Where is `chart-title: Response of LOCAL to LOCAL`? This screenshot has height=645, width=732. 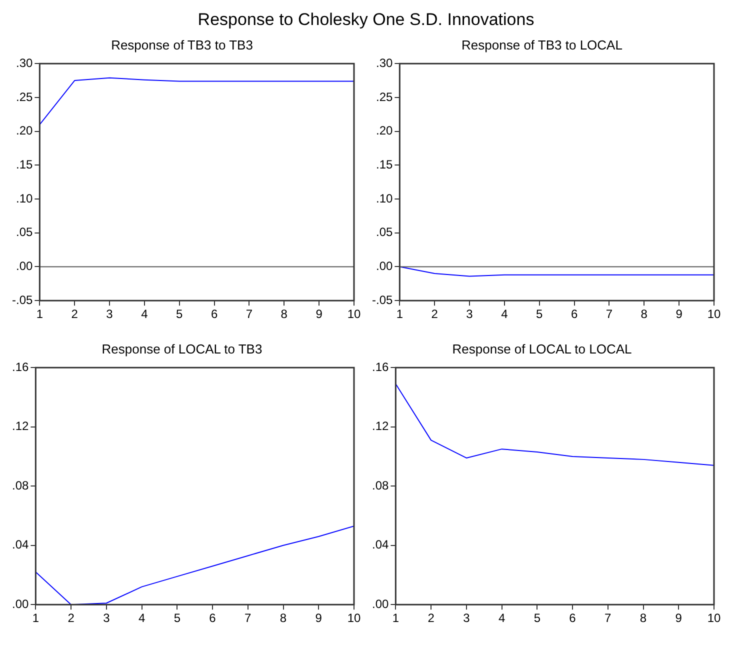
chart-title: Response of LOCAL to LOCAL is located at coordinates (542, 348).